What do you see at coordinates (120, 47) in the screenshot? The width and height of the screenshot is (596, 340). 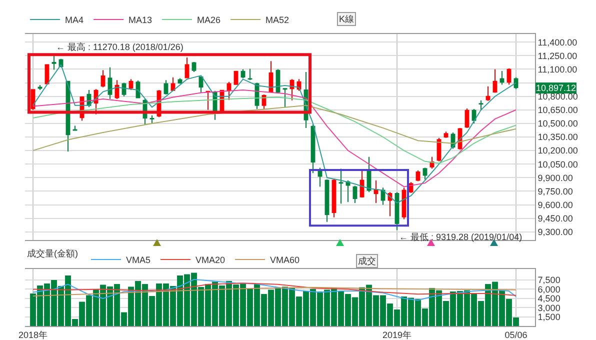 I see `annotation: ← 最高 : 11270.18 (2018/01/26)` at bounding box center [120, 47].